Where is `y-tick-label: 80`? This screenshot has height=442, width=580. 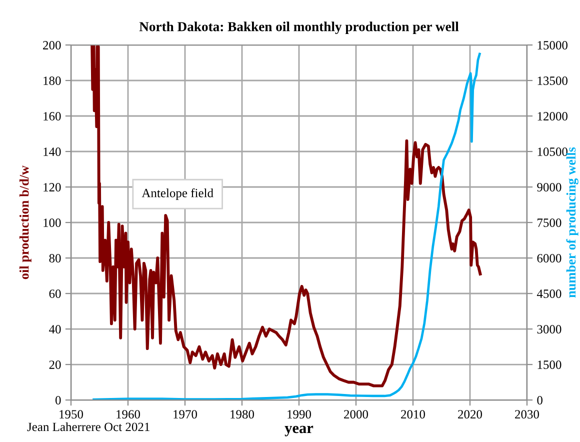 y-tick-label: 80 is located at coordinates (55, 258).